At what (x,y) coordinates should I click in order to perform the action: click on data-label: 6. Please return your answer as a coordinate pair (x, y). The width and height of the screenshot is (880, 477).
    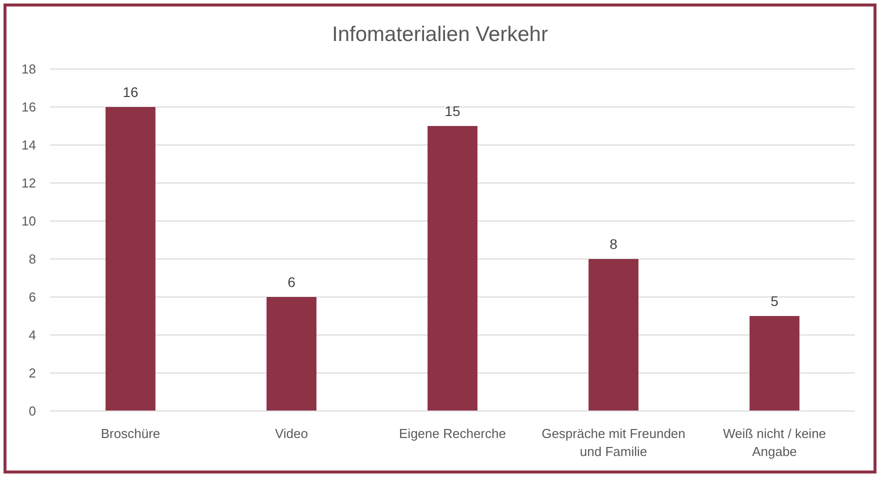
    Looking at the image, I should click on (292, 282).